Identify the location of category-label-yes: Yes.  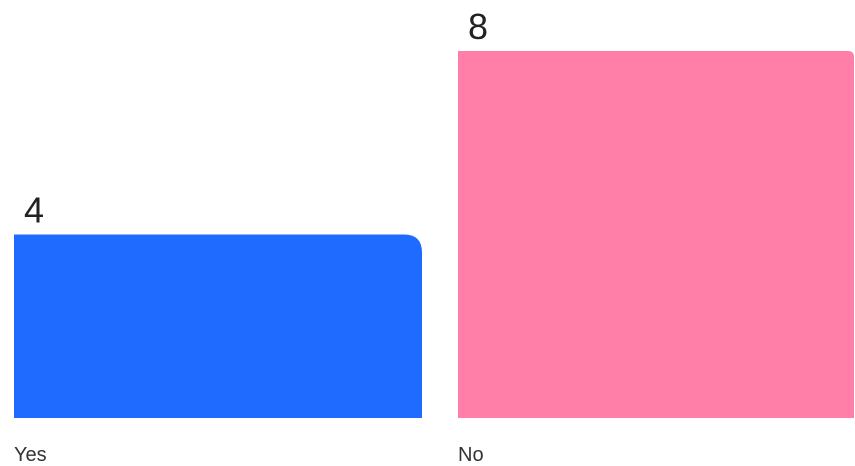
(30, 455).